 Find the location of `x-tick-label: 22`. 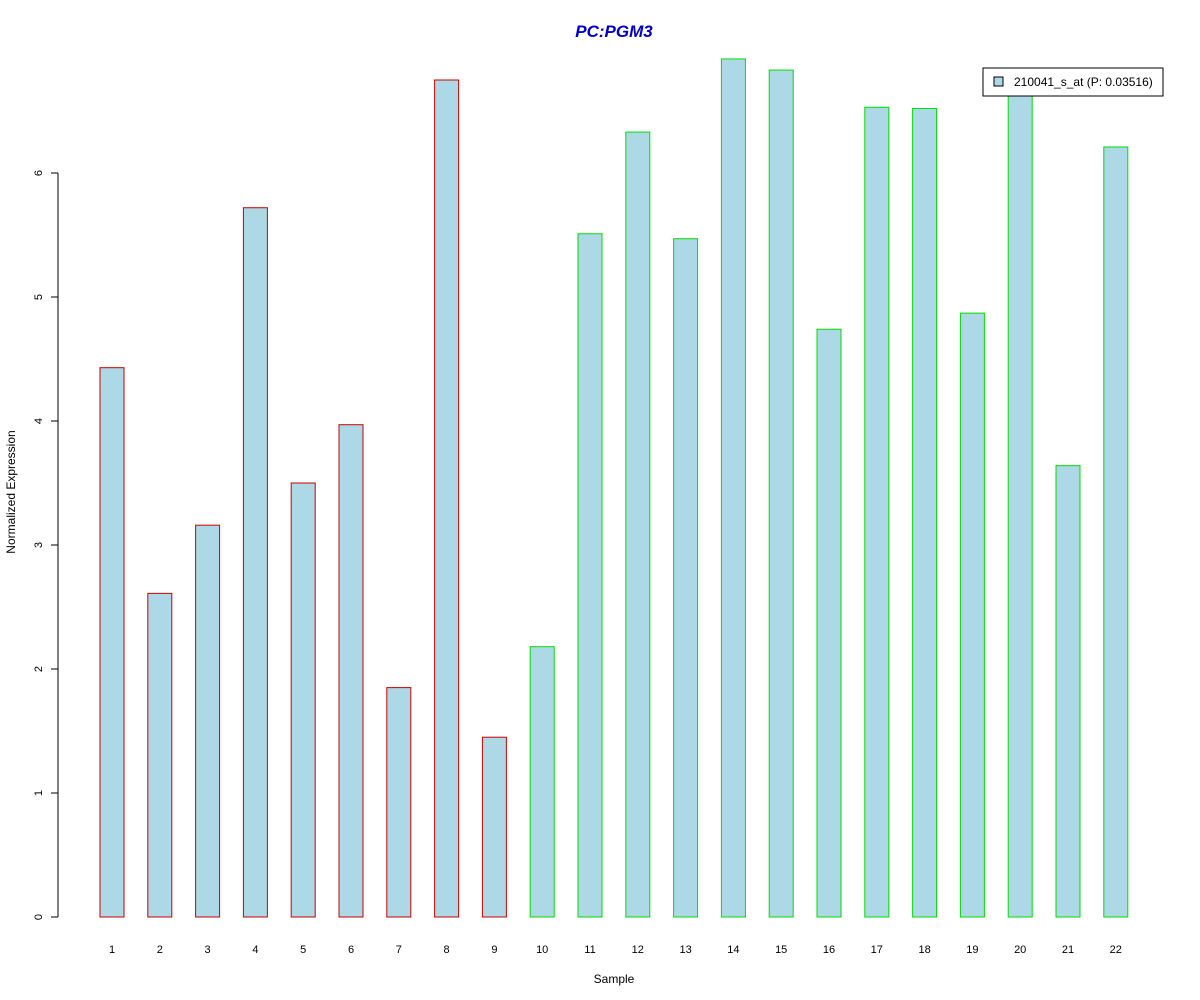

x-tick-label: 22 is located at coordinates (1116, 950).